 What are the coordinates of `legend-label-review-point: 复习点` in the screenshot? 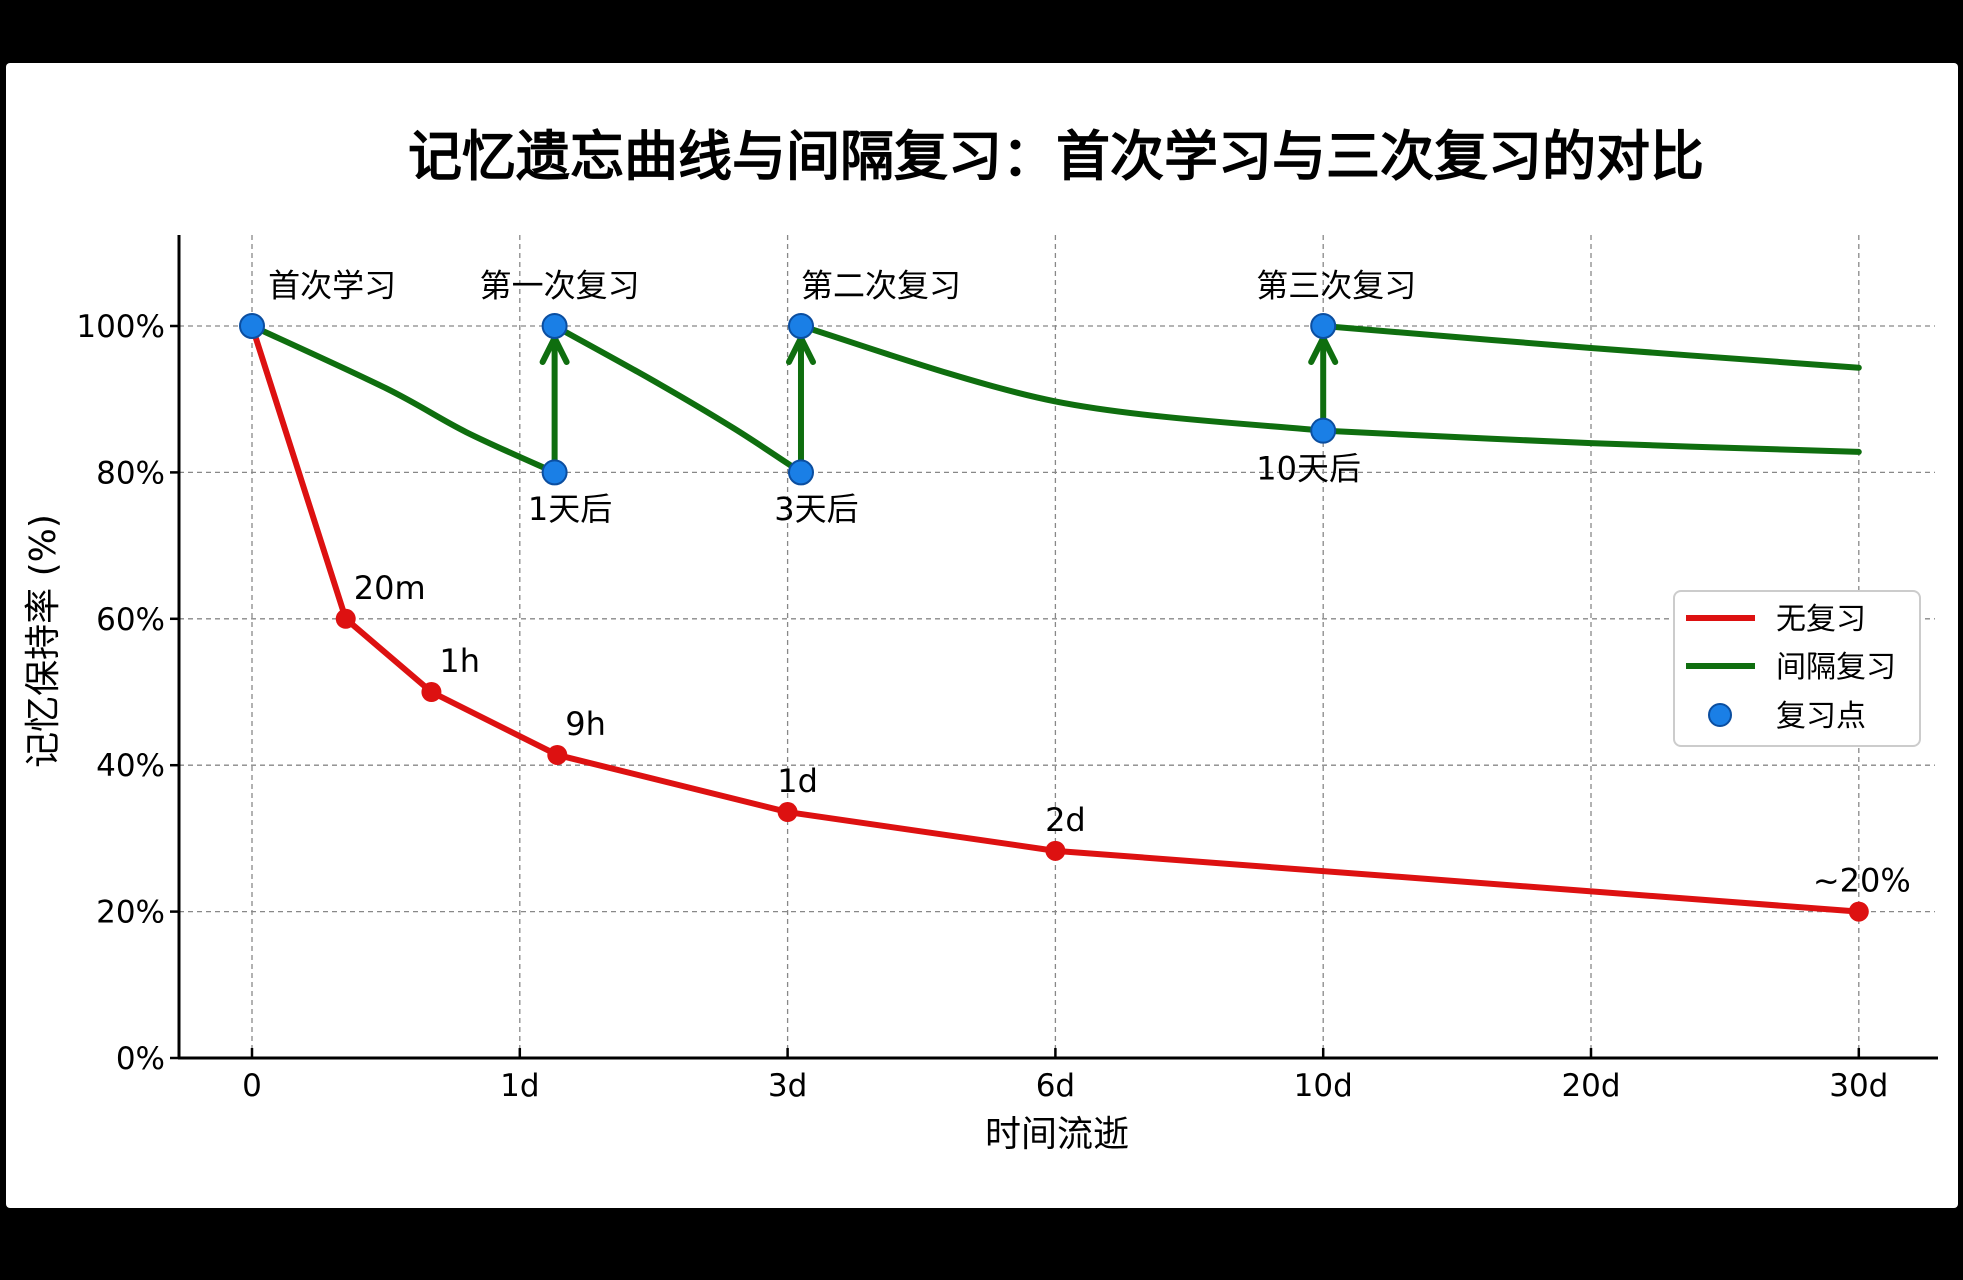 It's located at (1821, 716).